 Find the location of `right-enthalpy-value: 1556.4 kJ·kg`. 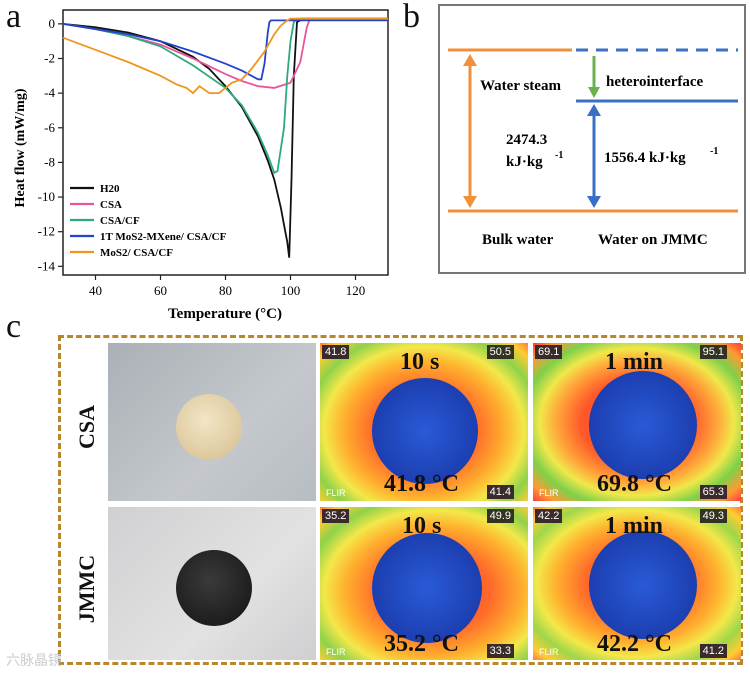

right-enthalpy-value: 1556.4 kJ·kg is located at coordinates (645, 158).